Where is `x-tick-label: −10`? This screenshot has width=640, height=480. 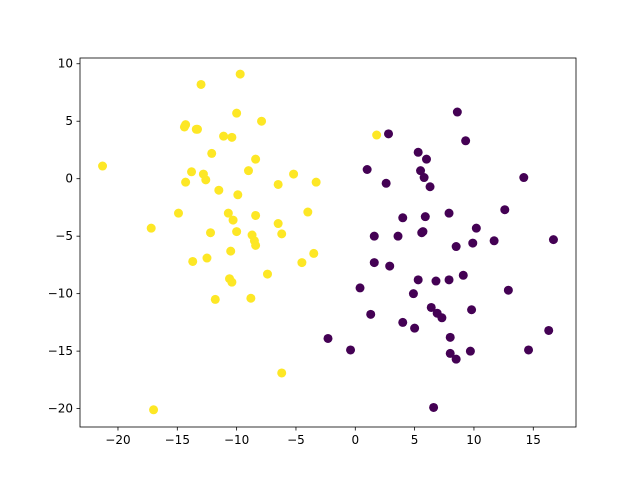 x-tick-label: −10 is located at coordinates (236, 440).